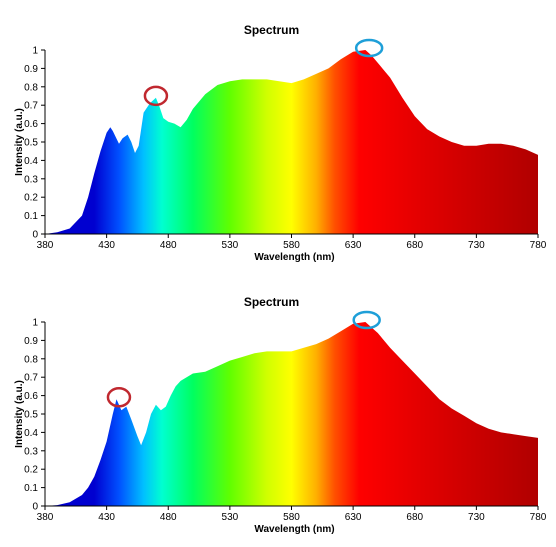  What do you see at coordinates (230, 517) in the screenshot?
I see `chart2-x-tick-label: 530` at bounding box center [230, 517].